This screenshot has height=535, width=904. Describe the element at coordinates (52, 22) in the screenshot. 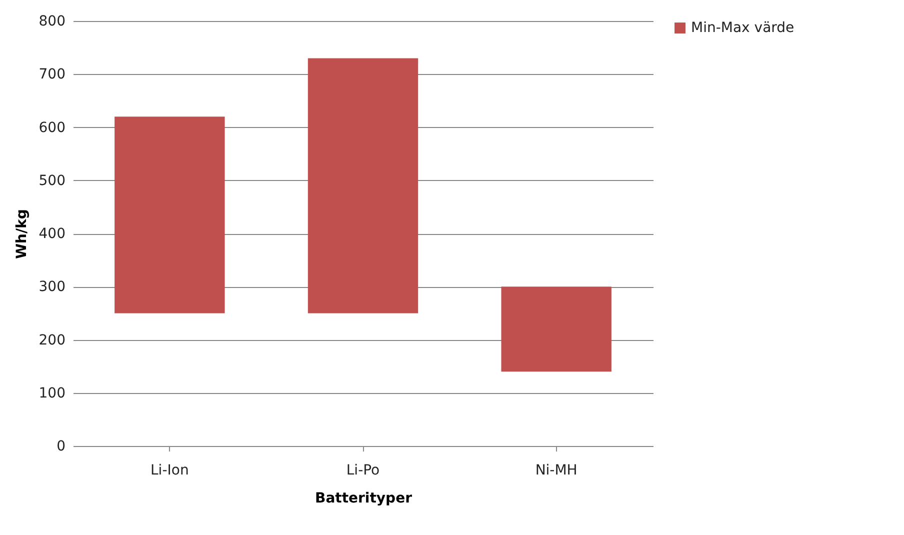

I see `y-tick-label: 800` at that location.